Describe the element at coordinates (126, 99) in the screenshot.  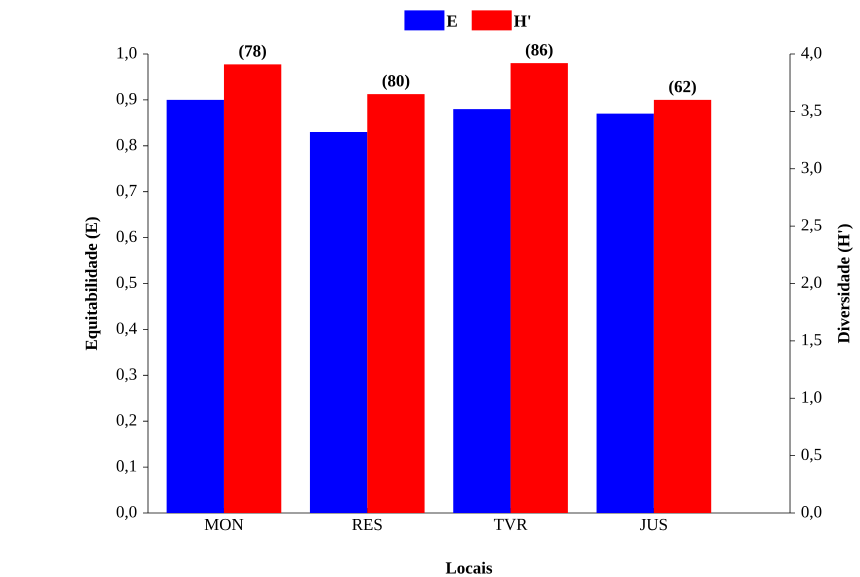
I see `y-tick-label: 0,9` at that location.